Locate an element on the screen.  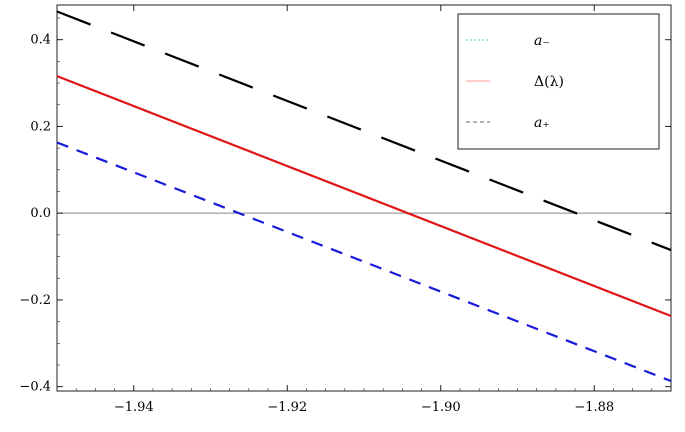
legend-label-a-plus: a₊ is located at coordinates (542, 123).